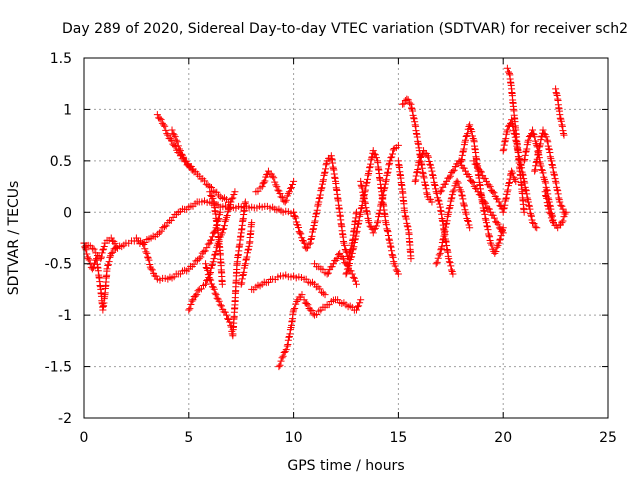  I want to click on y-axis-label: SDTVAR / TECUs, so click(14, 238).